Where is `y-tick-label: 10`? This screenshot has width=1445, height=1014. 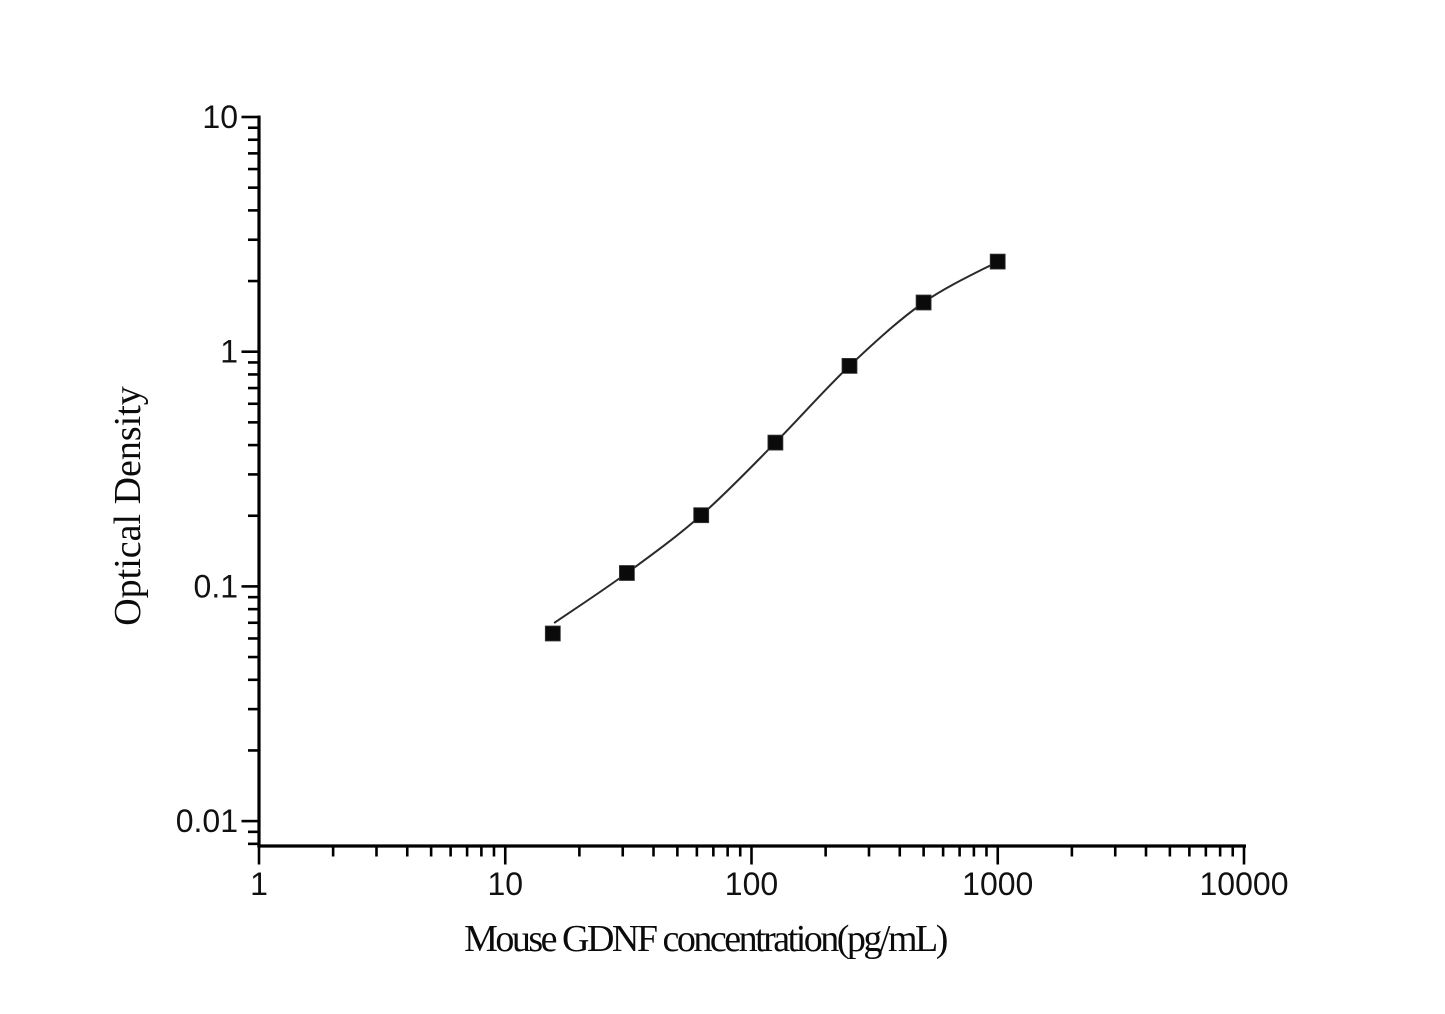 y-tick-label: 10 is located at coordinates (220, 117).